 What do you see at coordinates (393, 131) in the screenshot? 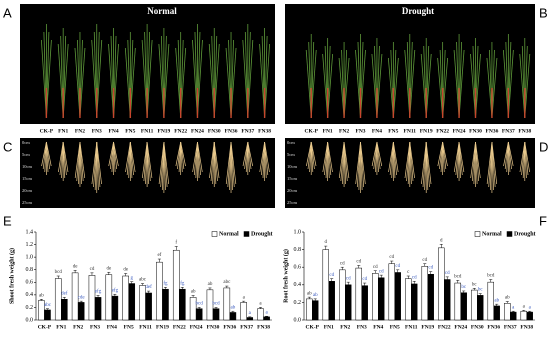
I see `line-label: FN5` at bounding box center [393, 131].